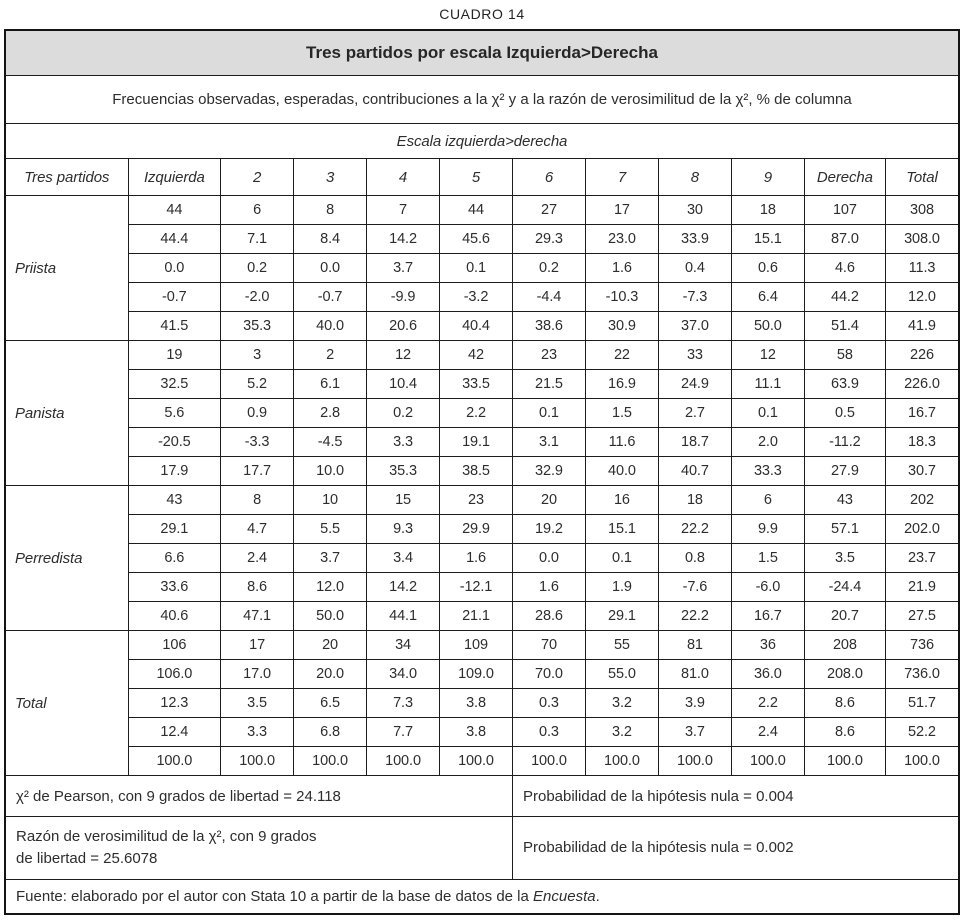  I want to click on data-cell: 6.5, so click(330, 703).